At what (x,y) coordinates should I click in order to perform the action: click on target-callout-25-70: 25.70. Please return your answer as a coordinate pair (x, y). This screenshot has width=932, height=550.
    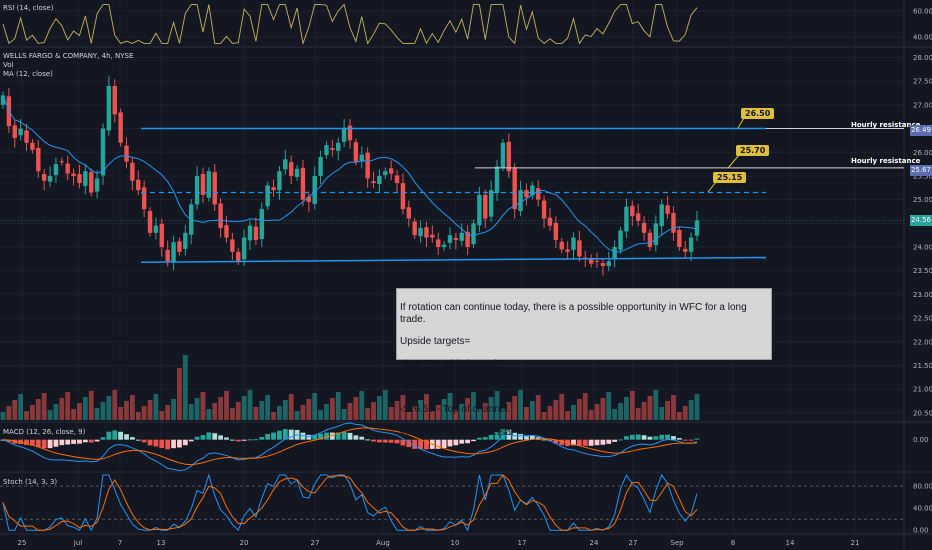
    Looking at the image, I should click on (753, 150).